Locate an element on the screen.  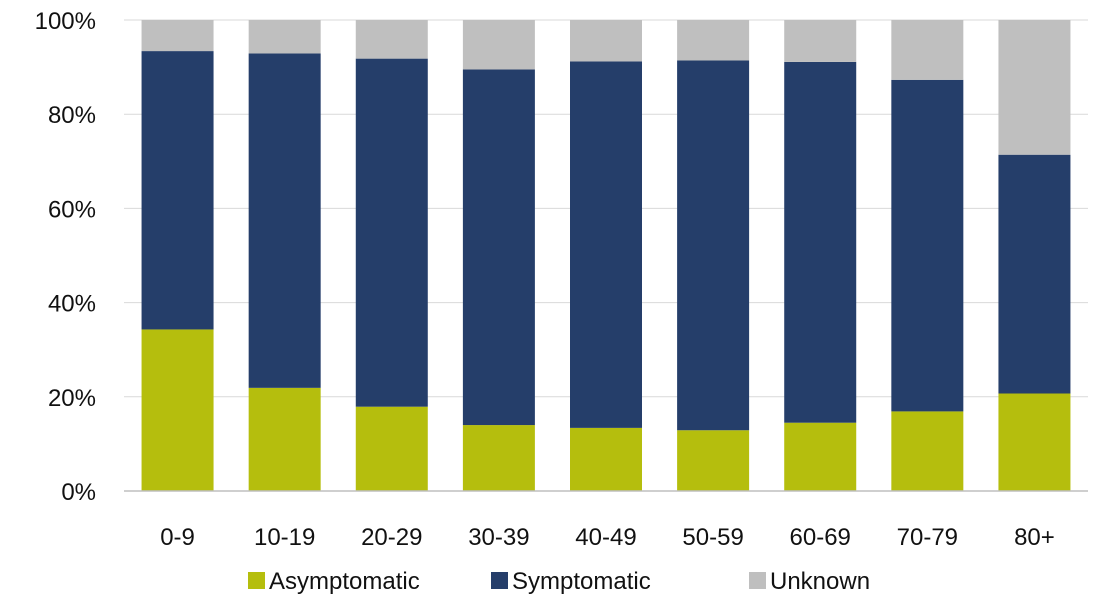
x-tick-label: 80+ is located at coordinates (1034, 537).